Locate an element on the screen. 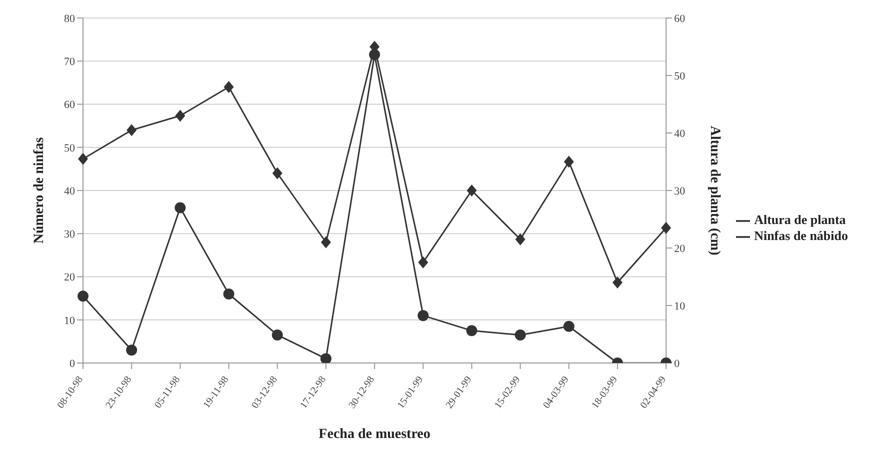 This screenshot has width=875, height=455. y2-tick-label: 50 is located at coordinates (680, 76).